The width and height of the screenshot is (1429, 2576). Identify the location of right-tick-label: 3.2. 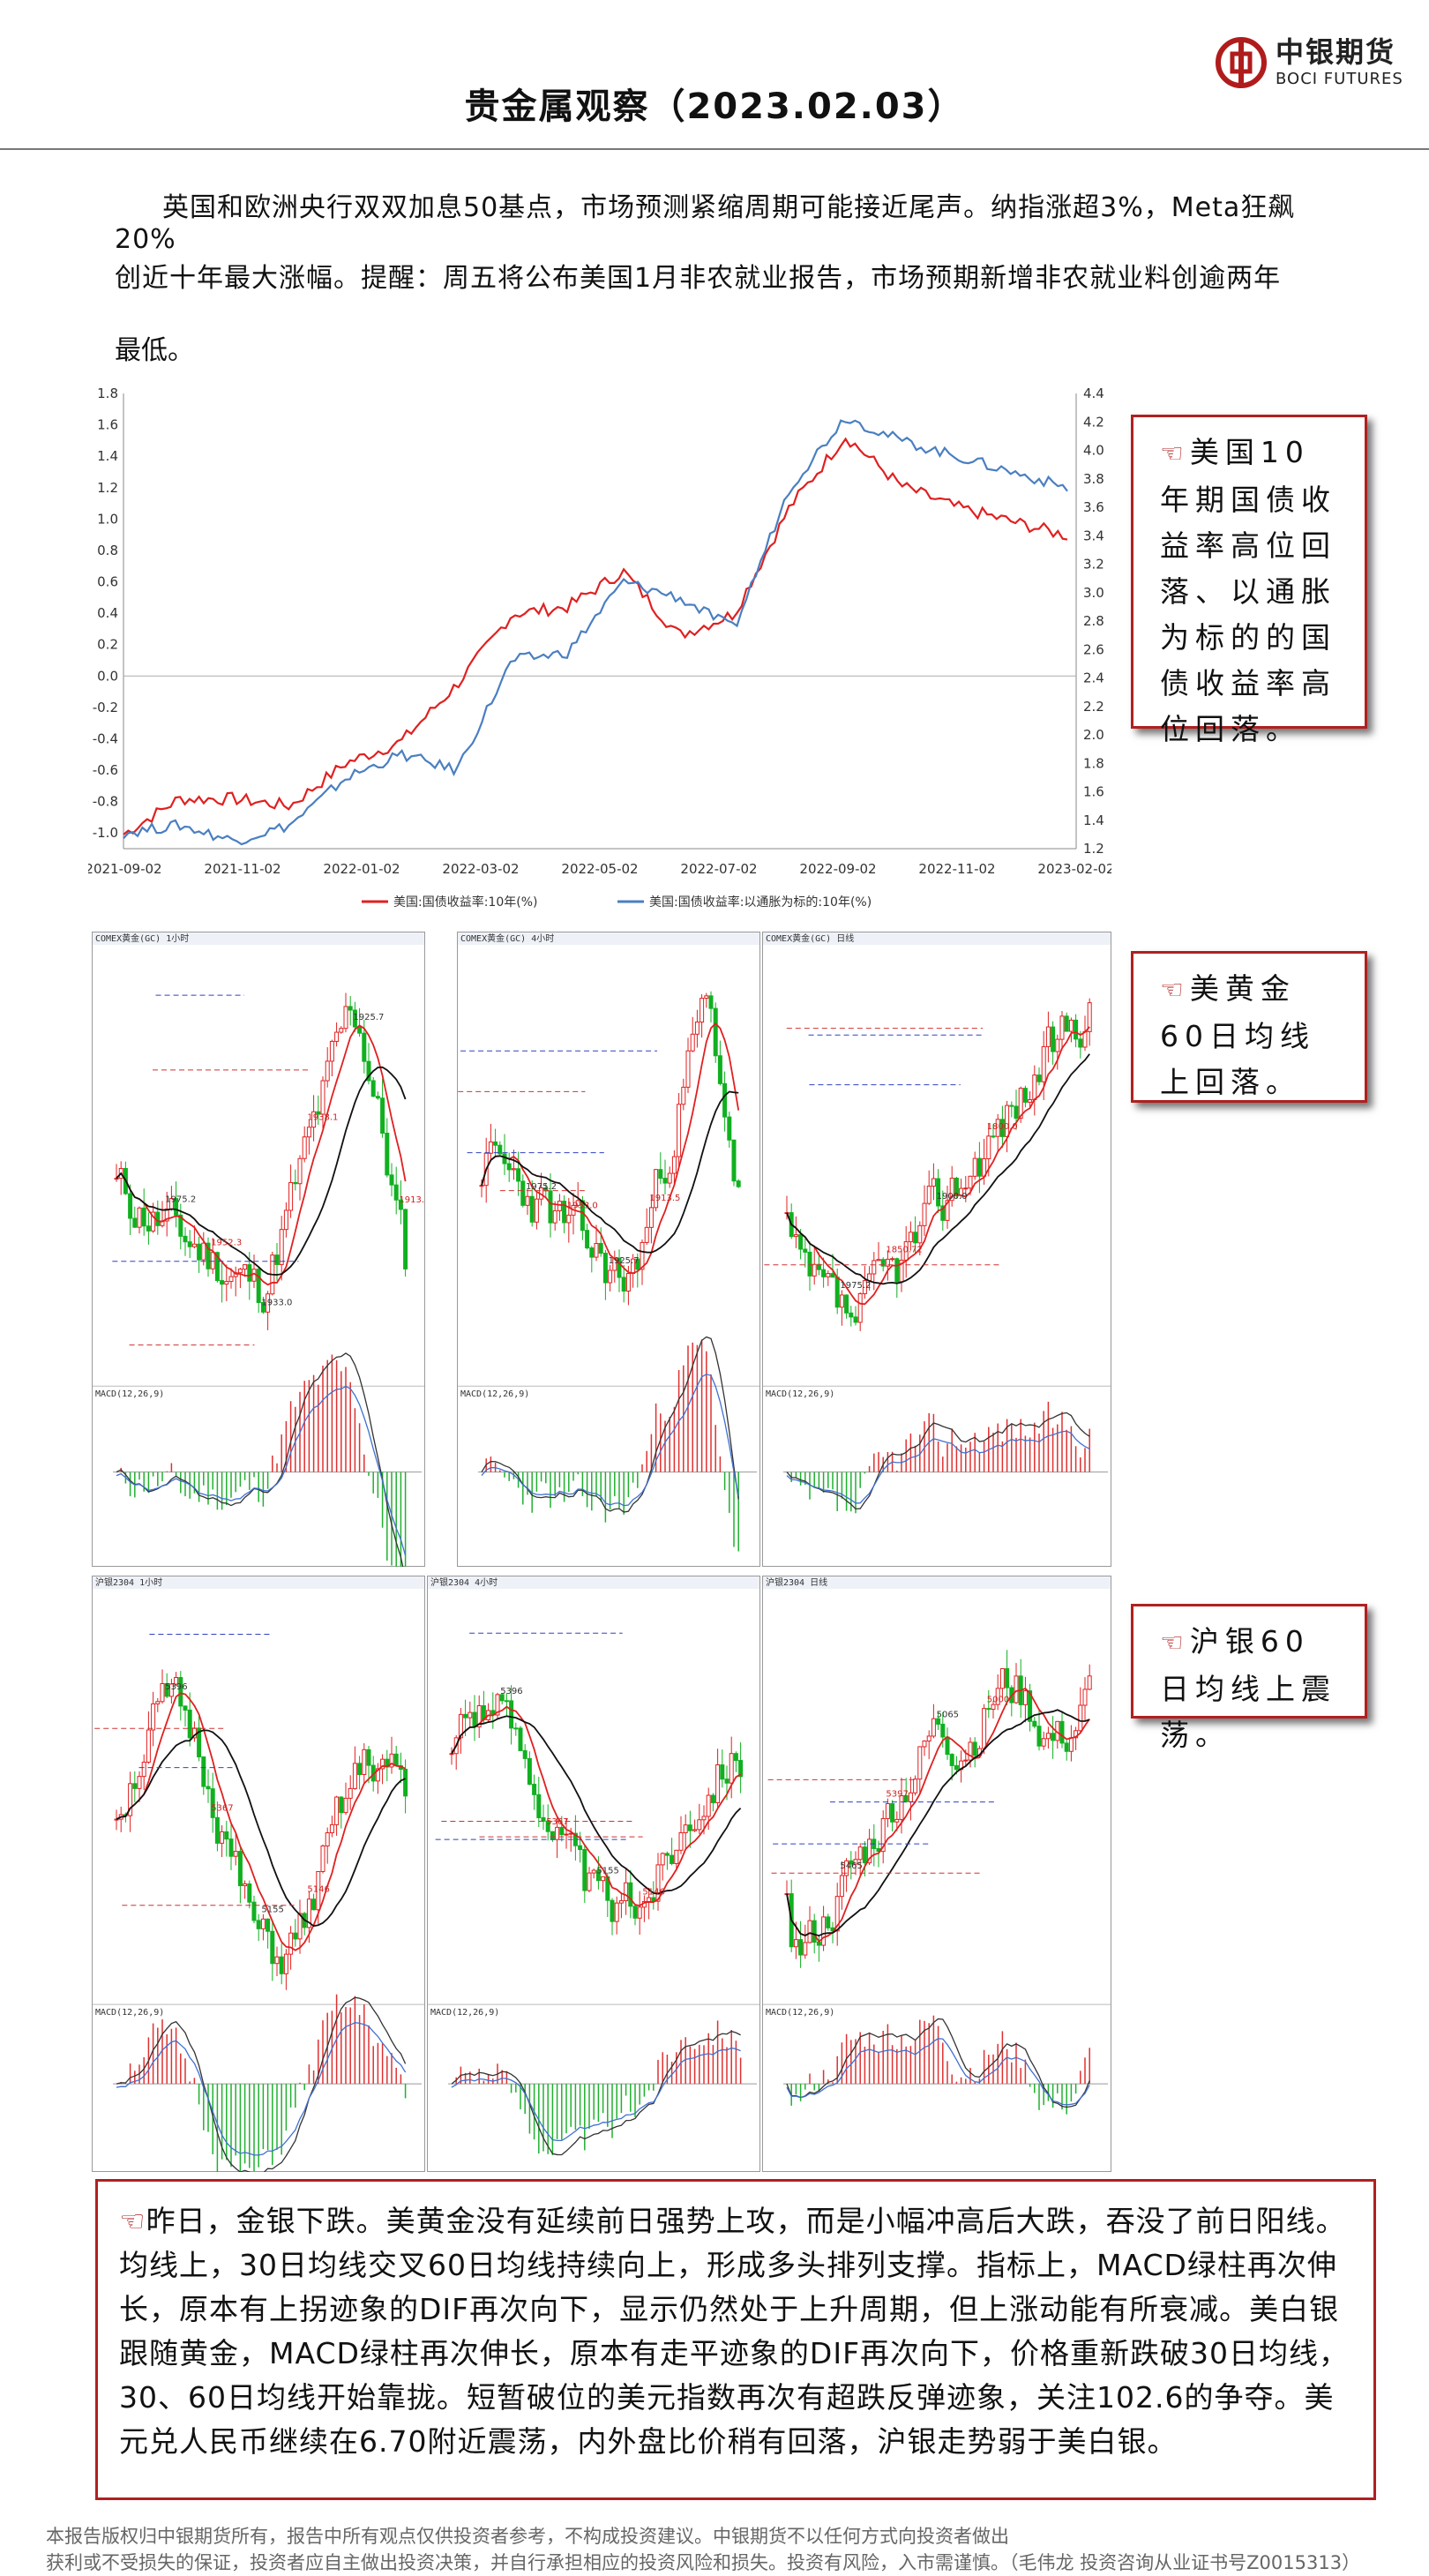
(1093, 565).